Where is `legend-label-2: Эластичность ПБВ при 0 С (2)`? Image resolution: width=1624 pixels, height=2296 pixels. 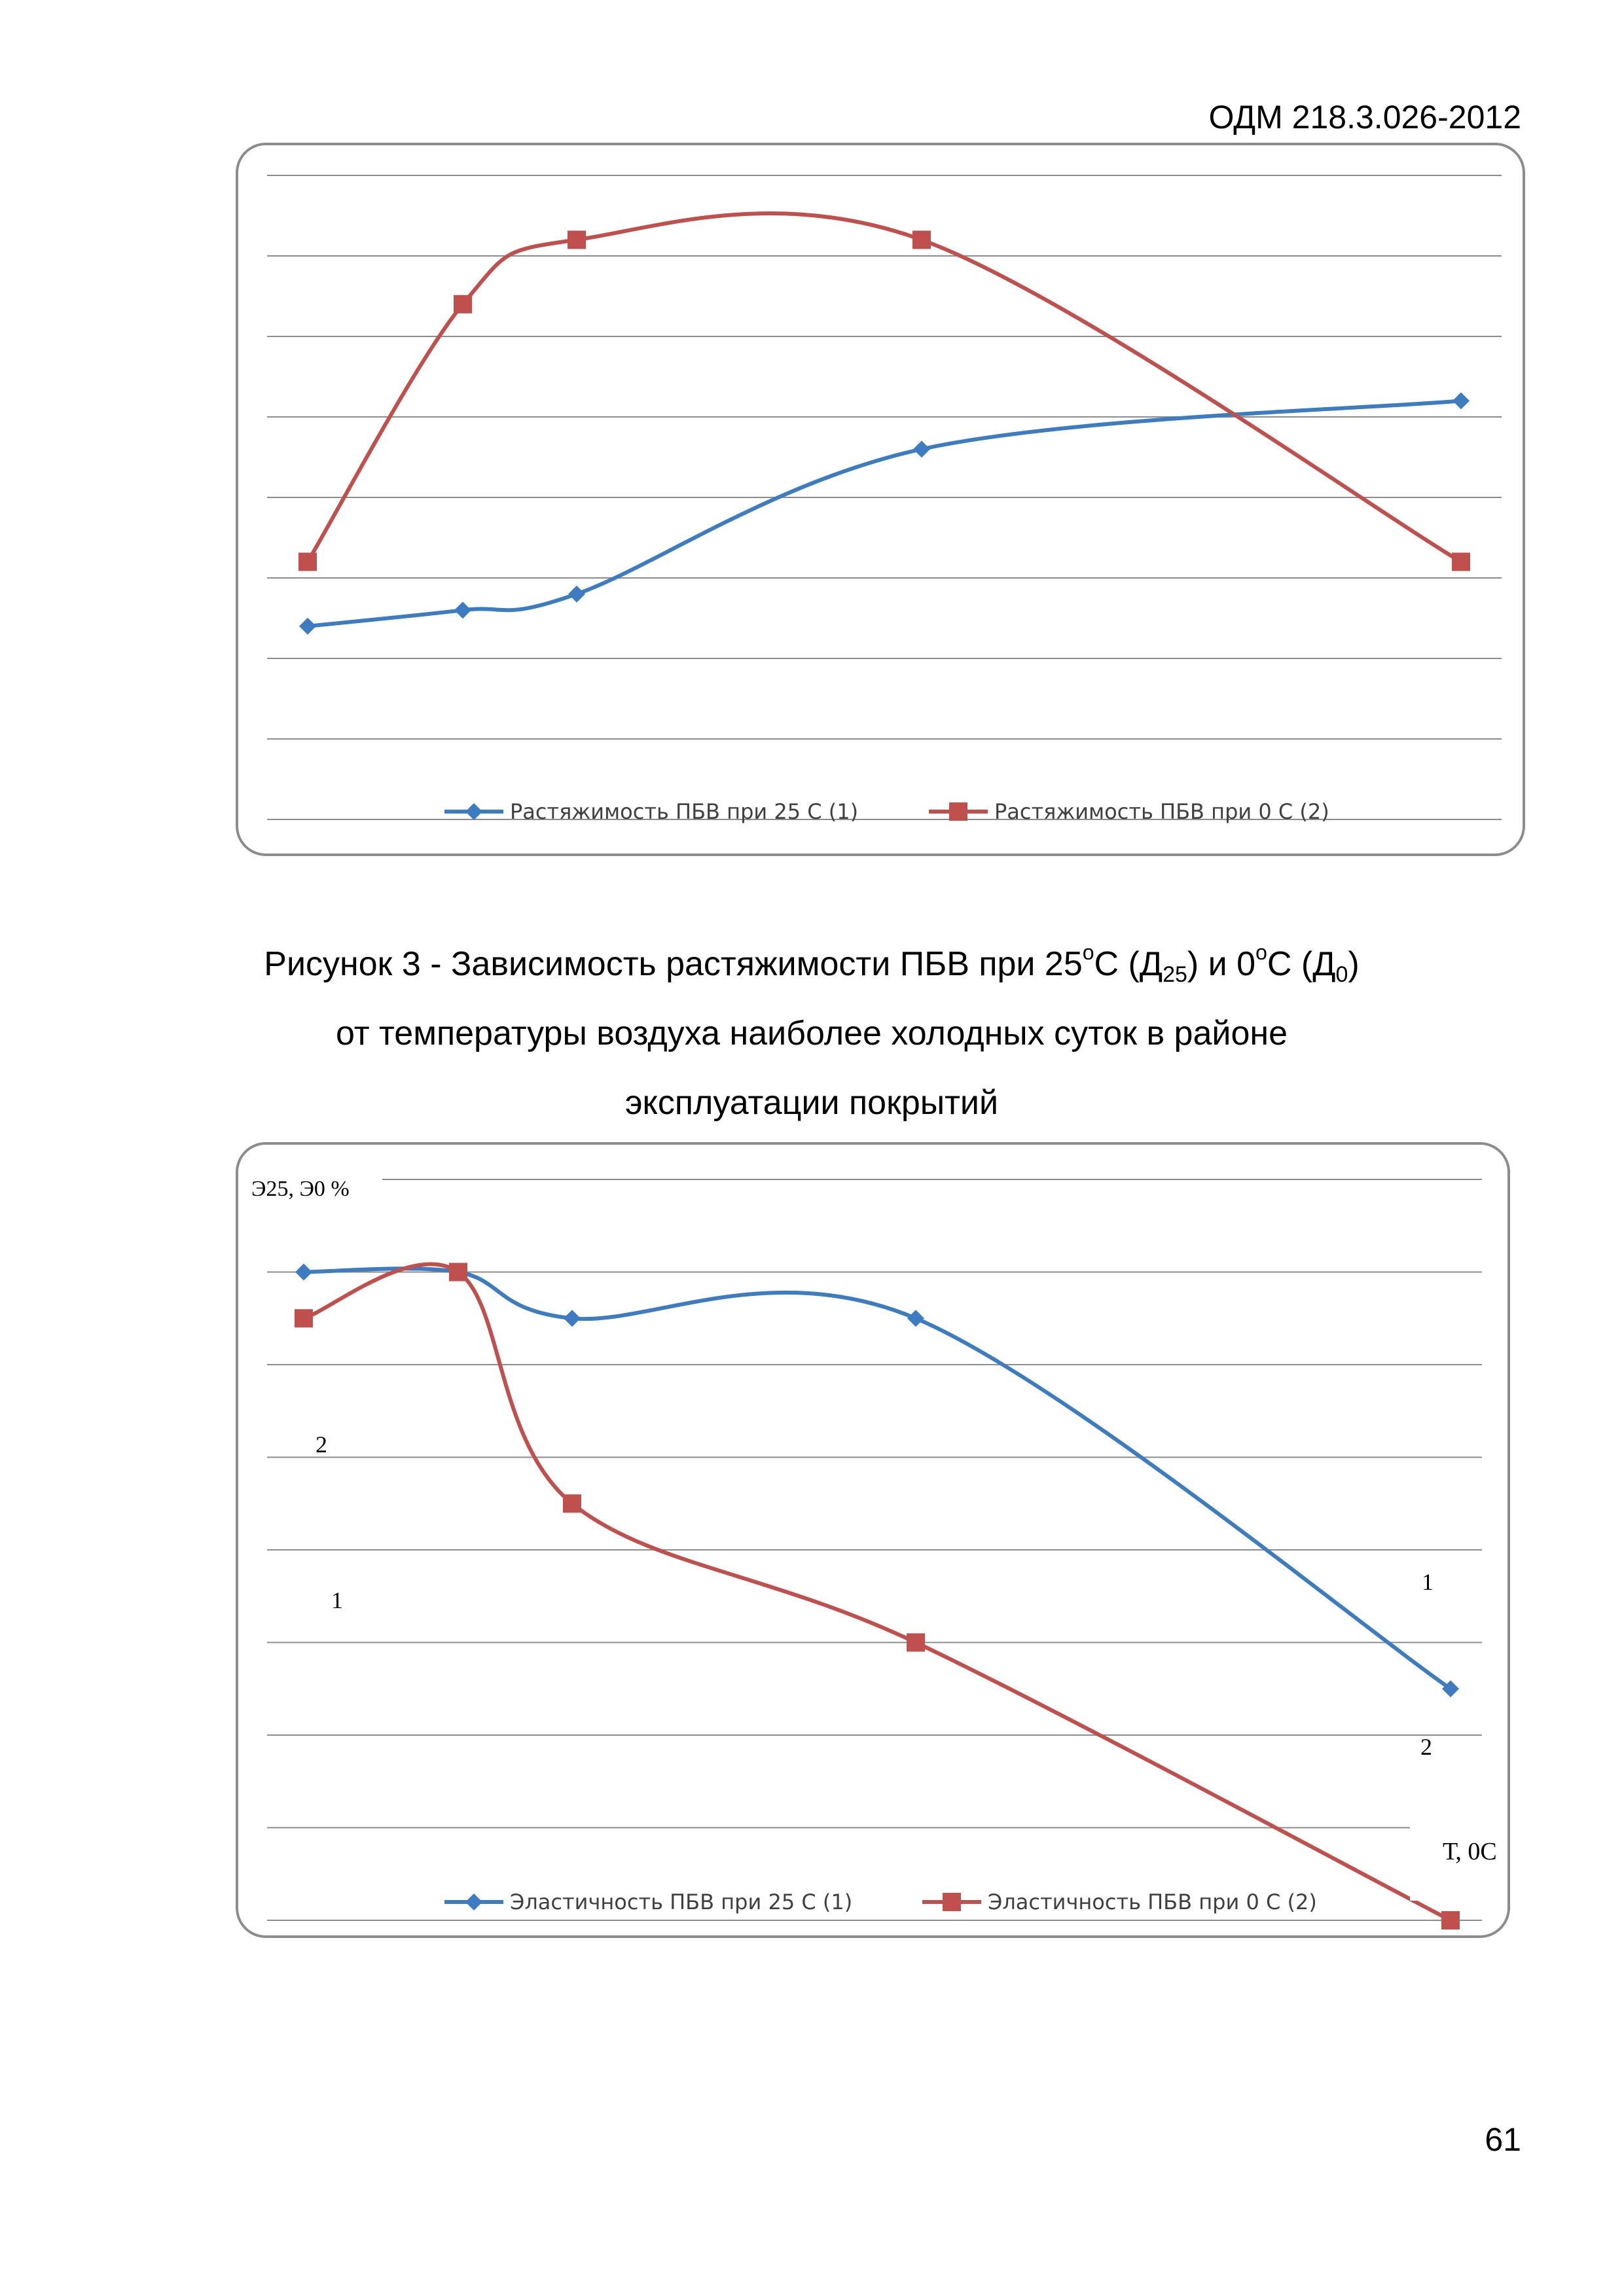
legend-label-2: Эластичность ПБВ при 0 С (2) is located at coordinates (1152, 1902).